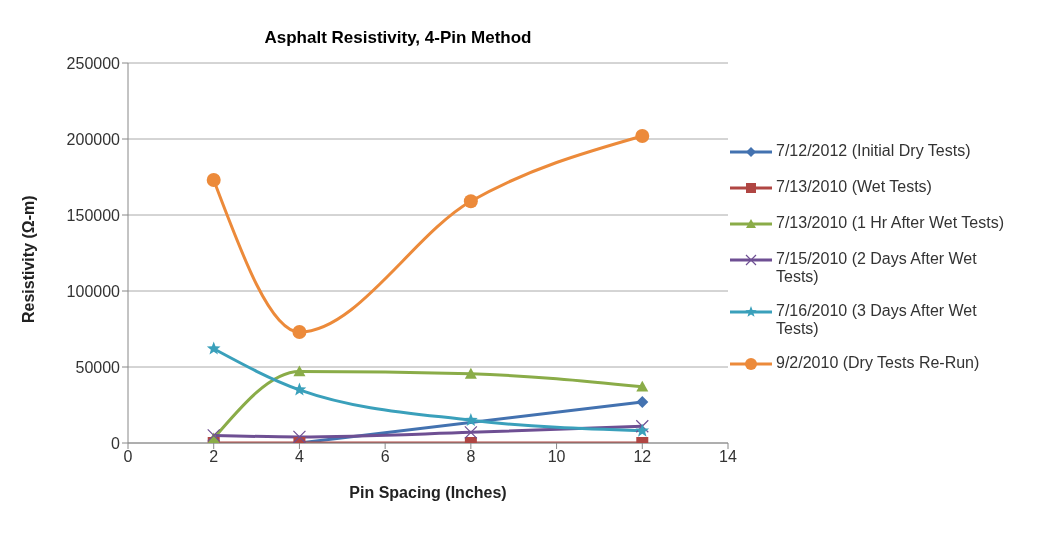 The image size is (1043, 535). I want to click on legend-label: 7/16/2010 (3 Days After Wet Tests), so click(877, 319).